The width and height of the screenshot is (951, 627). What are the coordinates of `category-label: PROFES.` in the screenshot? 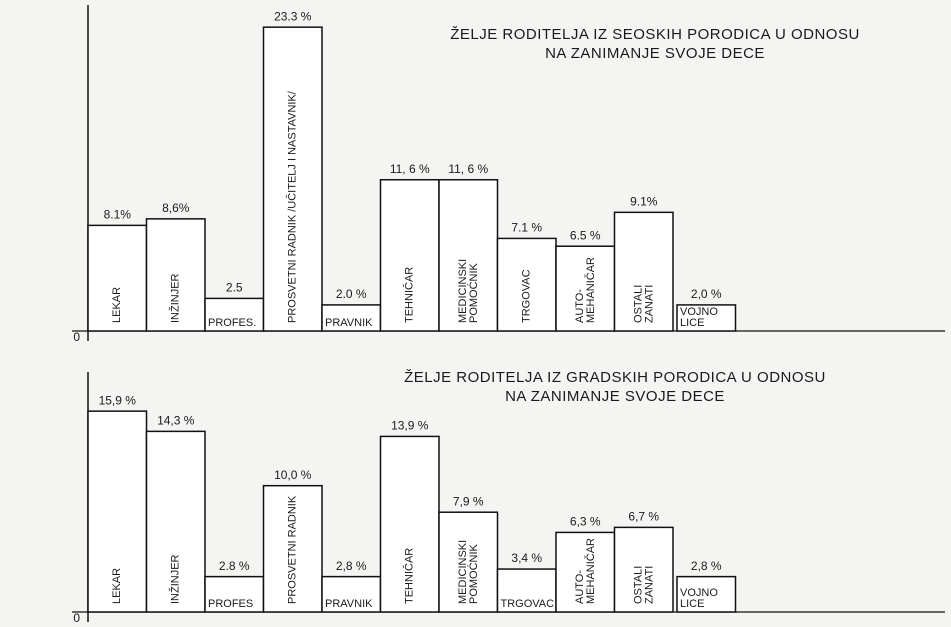 It's located at (232, 323).